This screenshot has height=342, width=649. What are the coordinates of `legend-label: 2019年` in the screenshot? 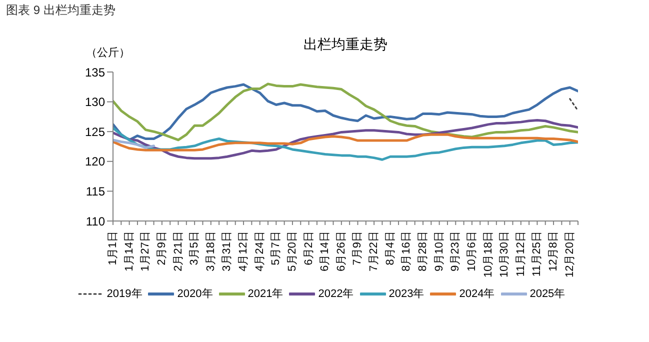 It's located at (124, 294).